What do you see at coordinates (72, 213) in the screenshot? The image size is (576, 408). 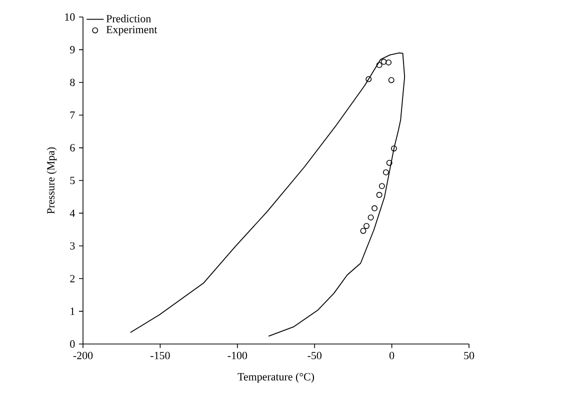 I see `y-tick-label: 4` at bounding box center [72, 213].